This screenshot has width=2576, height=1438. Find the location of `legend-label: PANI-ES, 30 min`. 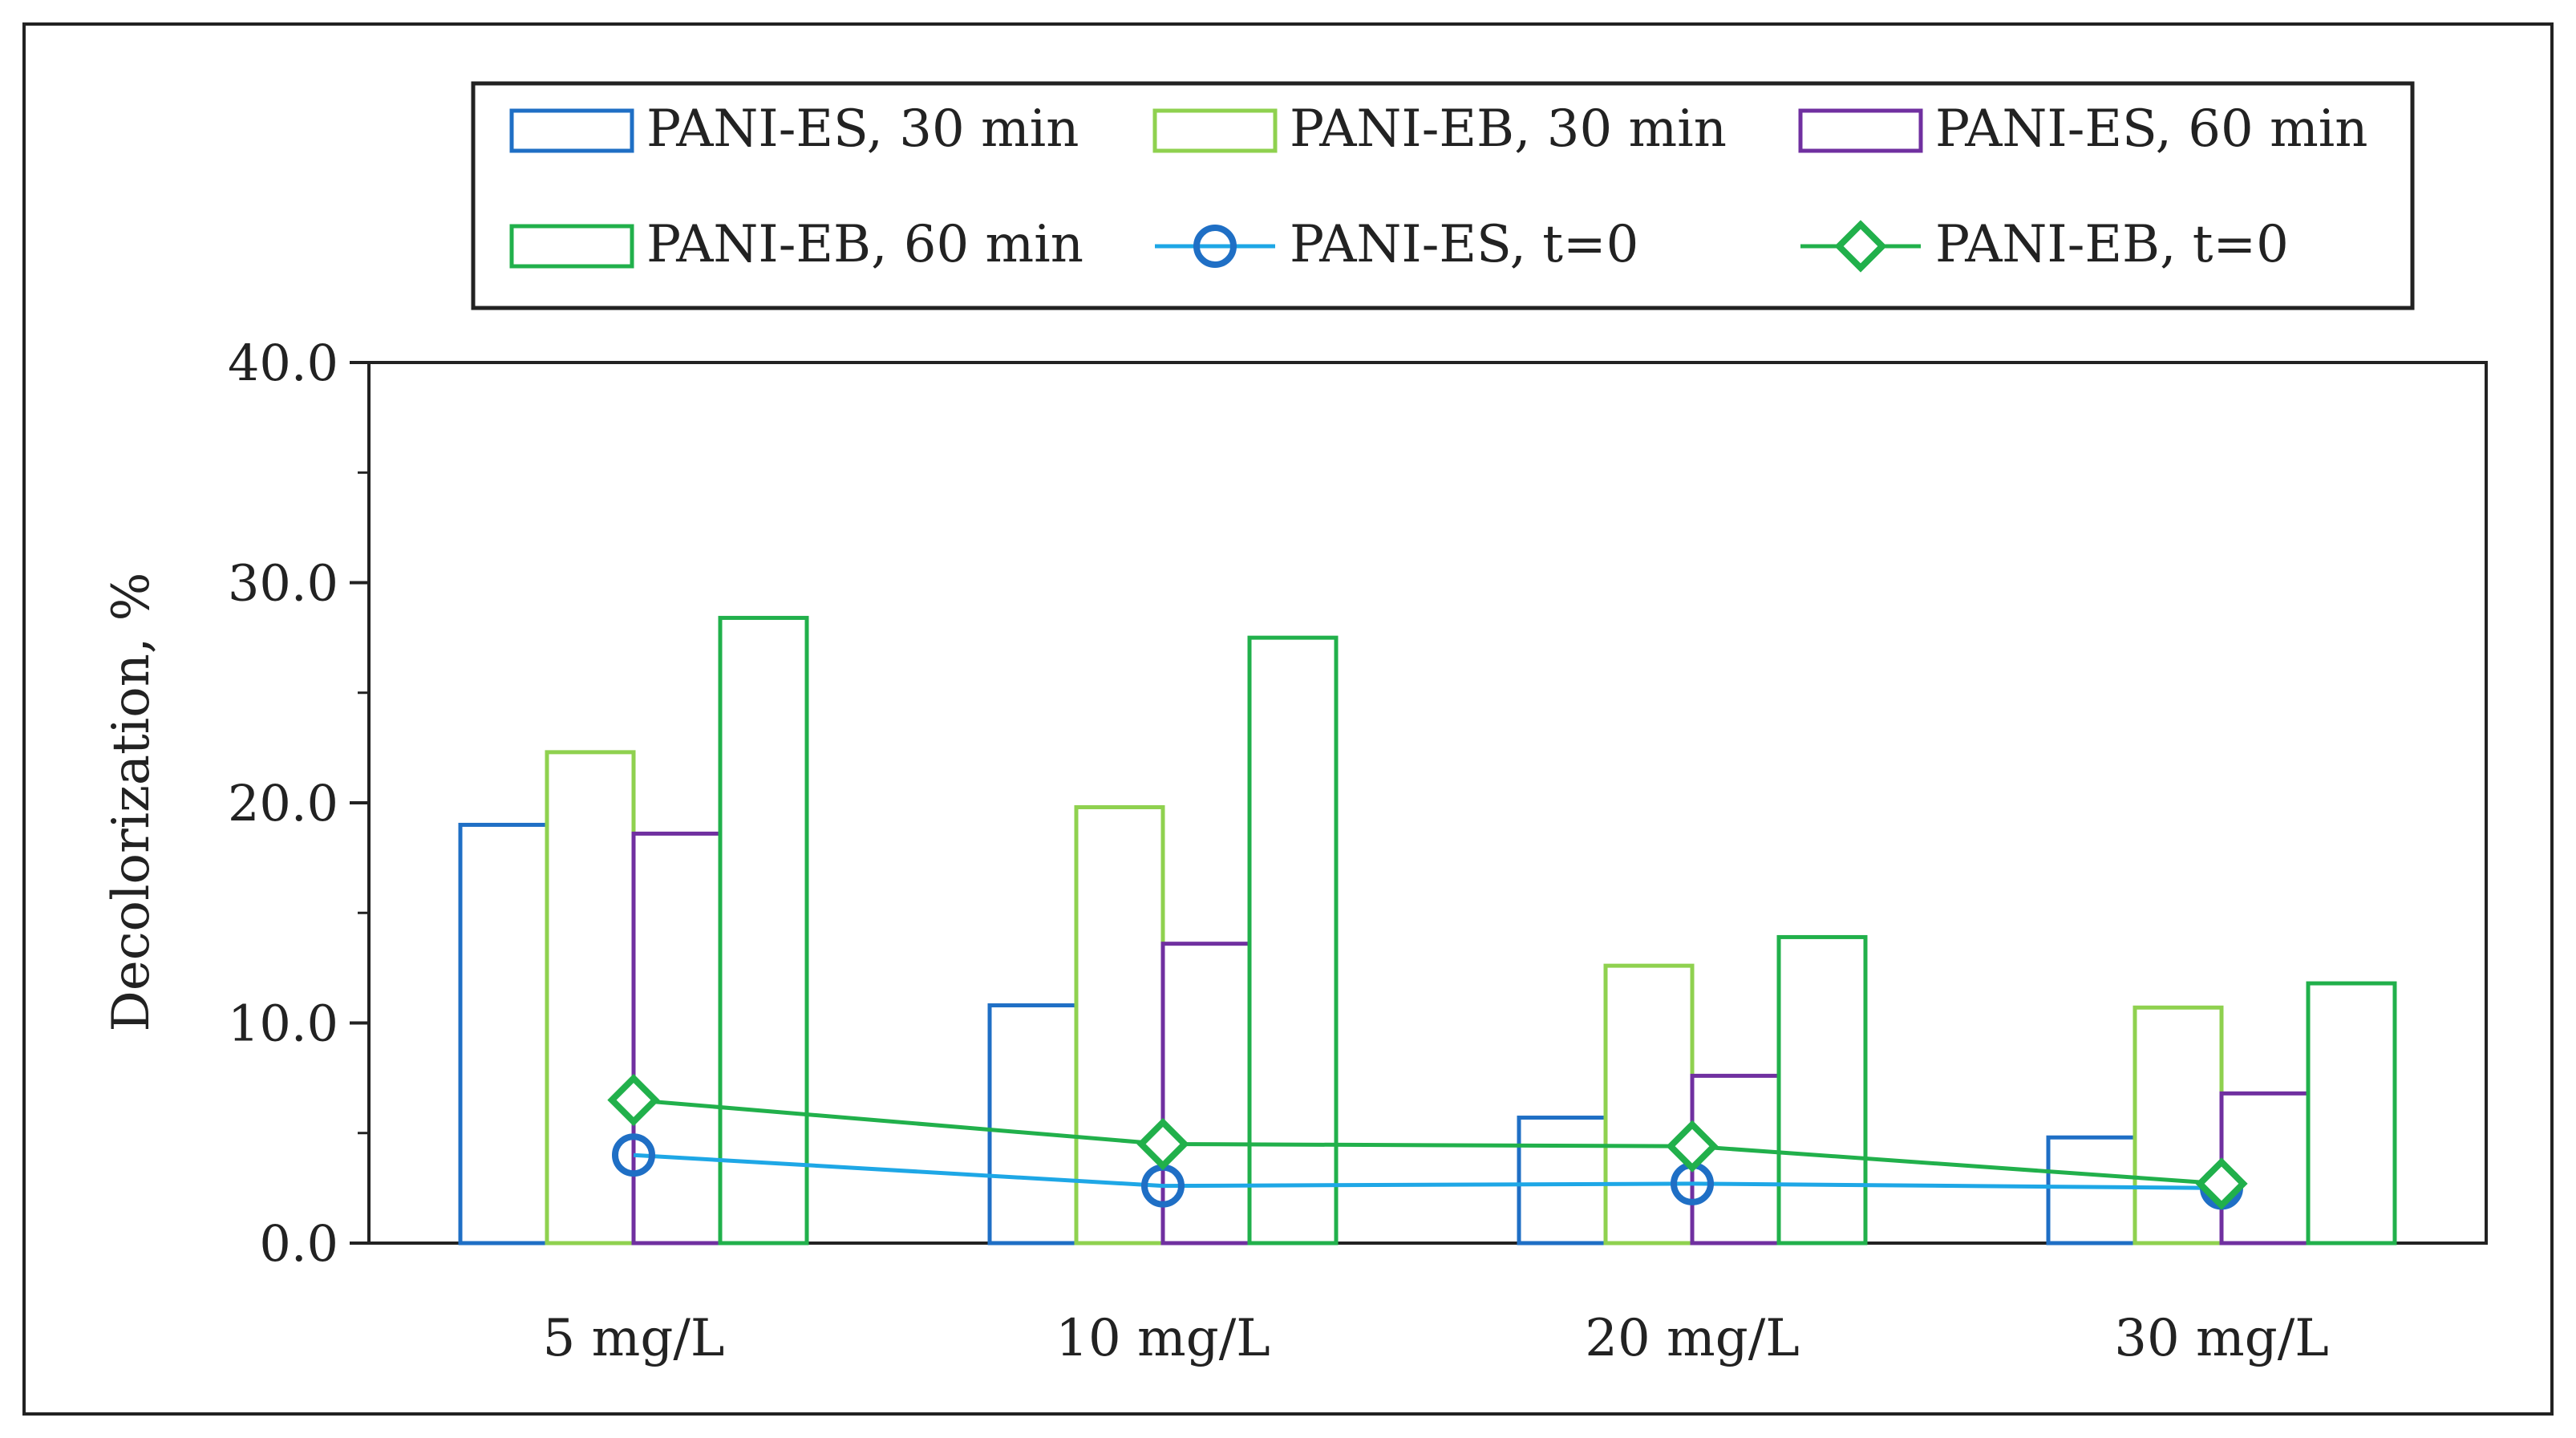

legend-label: PANI-ES, 30 min is located at coordinates (863, 129).